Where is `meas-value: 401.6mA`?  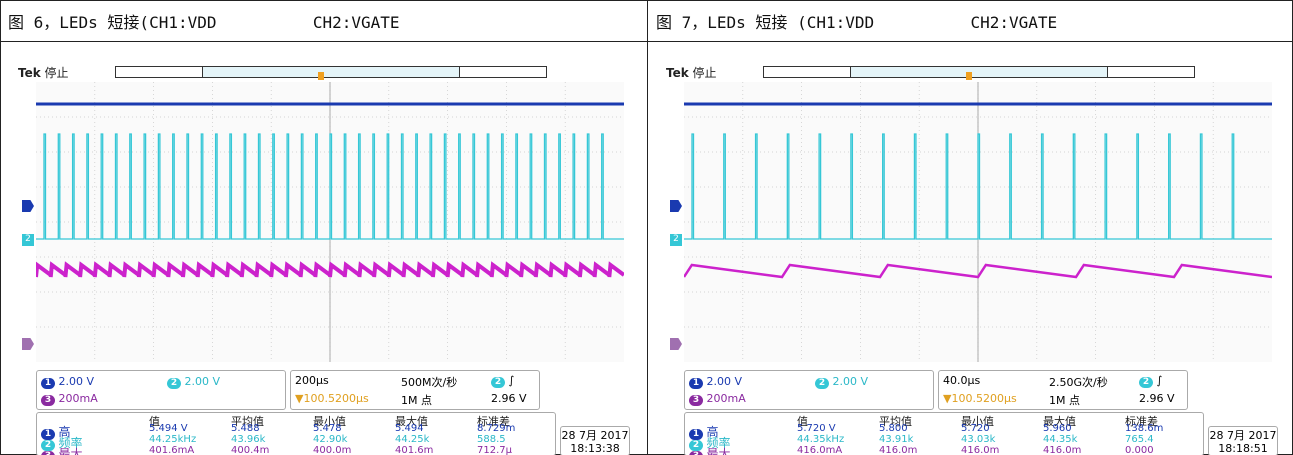 meas-value: 401.6mA is located at coordinates (172, 450).